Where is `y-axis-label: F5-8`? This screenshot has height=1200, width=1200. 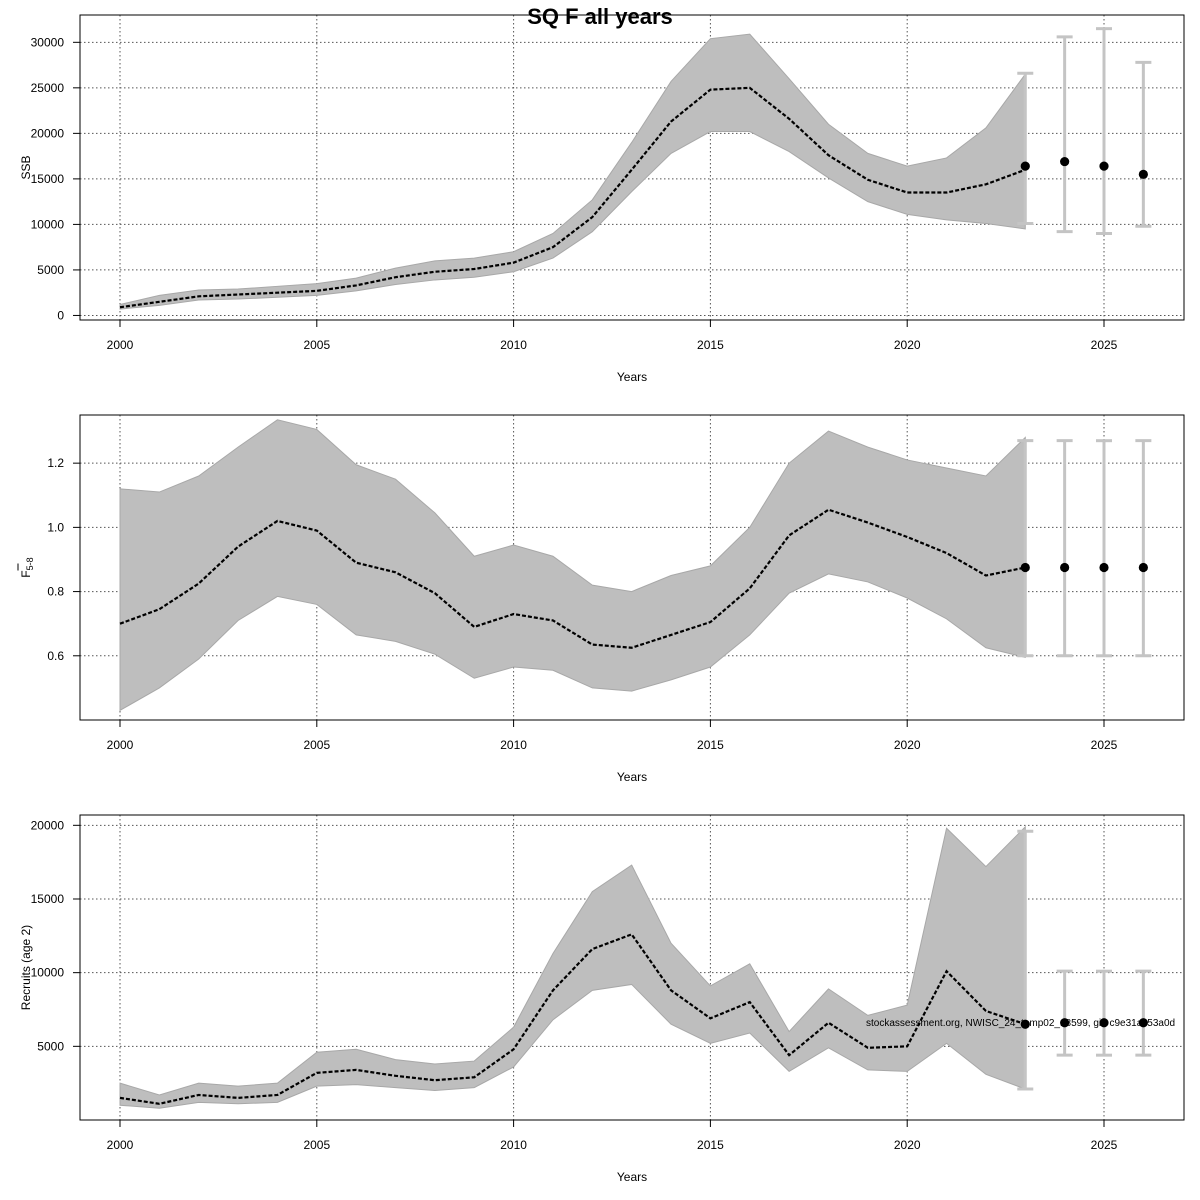 y-axis-label: F5-8 is located at coordinates (27, 567).